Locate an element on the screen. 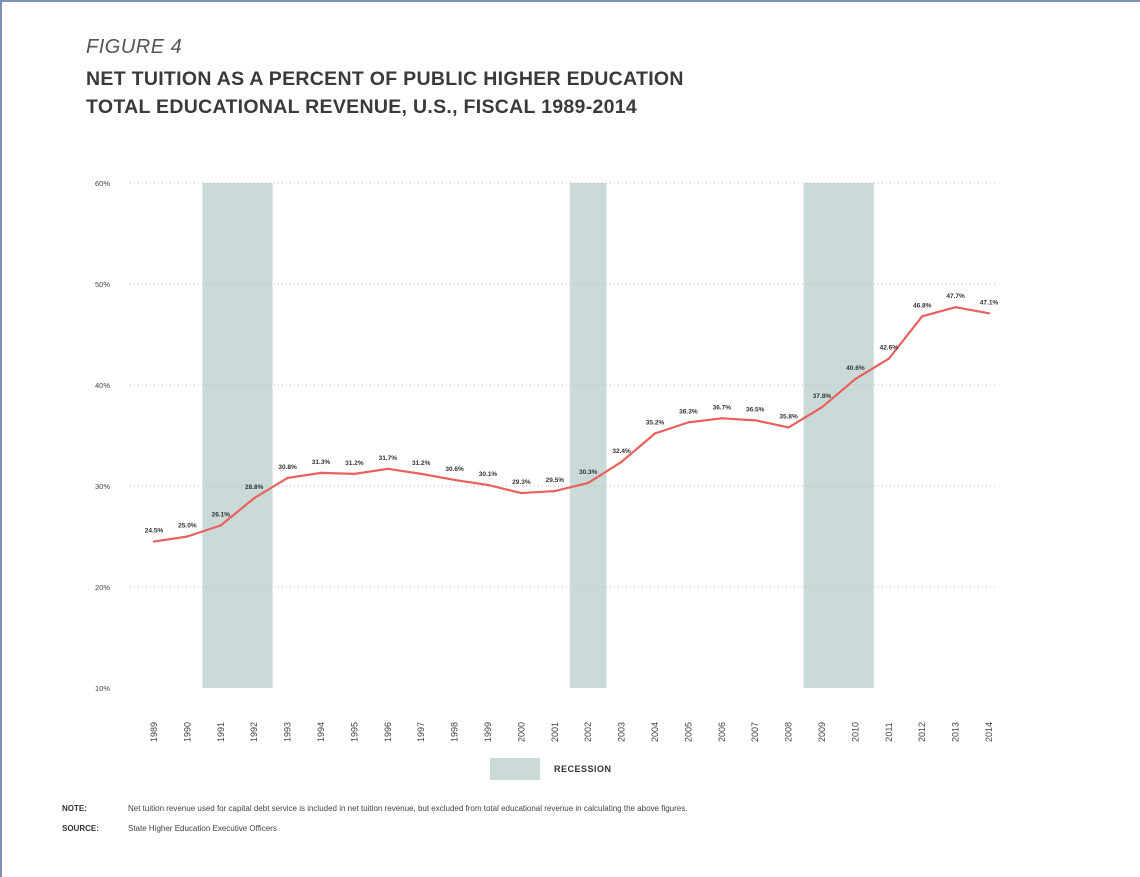  data-label: 35.8% is located at coordinates (788, 416).